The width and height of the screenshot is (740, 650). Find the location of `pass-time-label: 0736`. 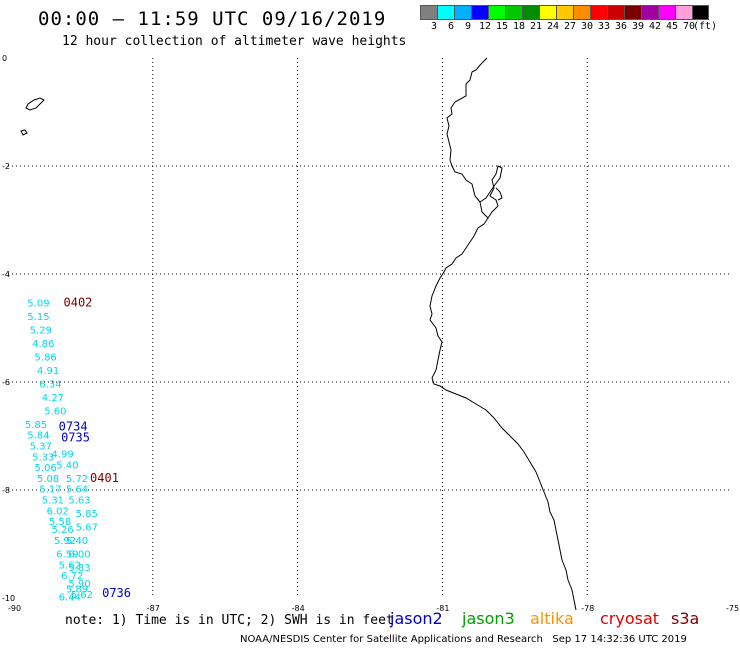

pass-time-label: 0736 is located at coordinates (116, 593).